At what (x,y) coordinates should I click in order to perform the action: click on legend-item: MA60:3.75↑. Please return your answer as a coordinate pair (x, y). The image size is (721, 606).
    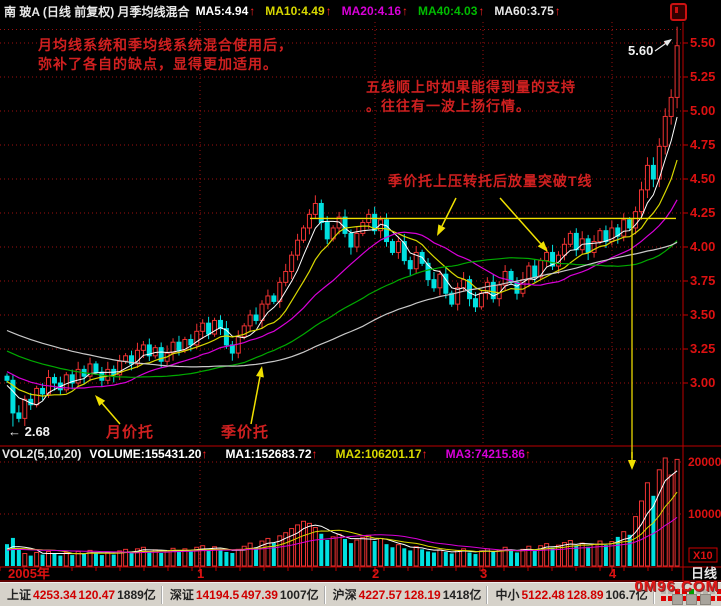
    Looking at the image, I should click on (527, 11).